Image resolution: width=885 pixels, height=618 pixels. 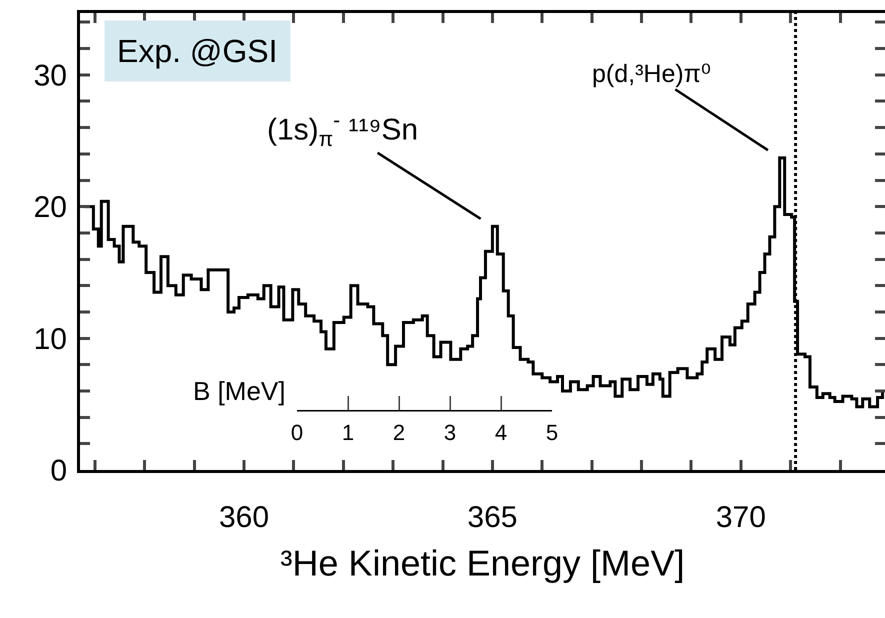 What do you see at coordinates (399, 432) in the screenshot?
I see `x2-tick-label: 2` at bounding box center [399, 432].